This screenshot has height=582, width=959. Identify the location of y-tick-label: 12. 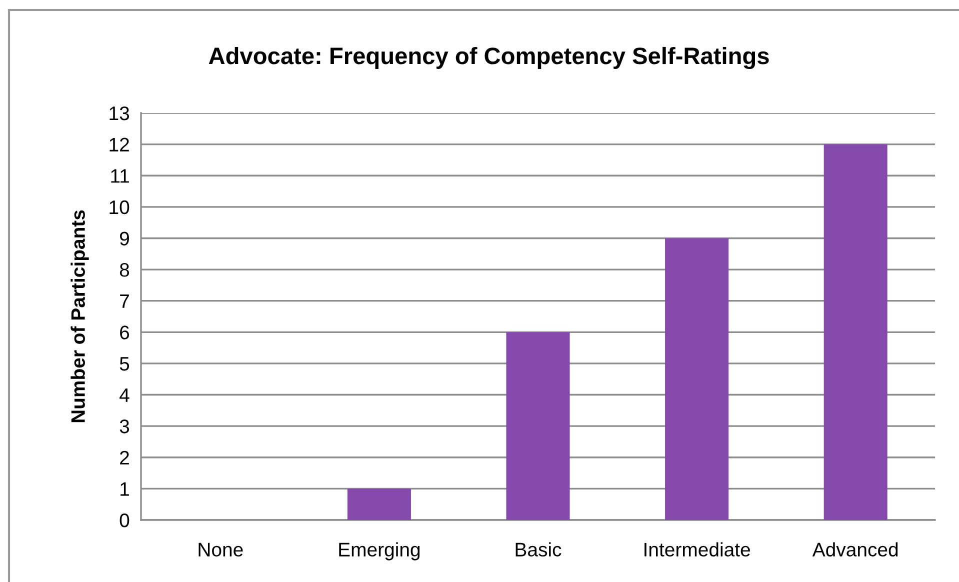
(119, 145).